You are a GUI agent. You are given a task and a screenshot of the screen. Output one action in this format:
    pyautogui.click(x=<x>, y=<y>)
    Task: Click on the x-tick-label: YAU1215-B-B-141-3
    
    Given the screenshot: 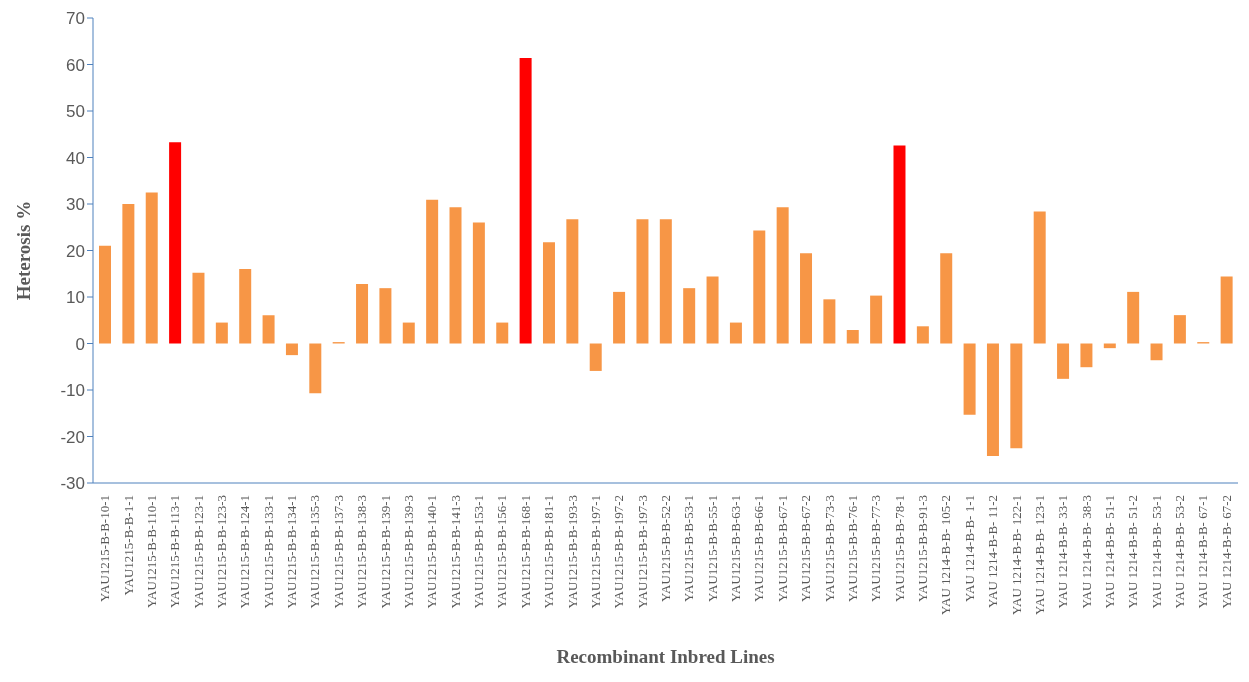 What is the action you would take?
    pyautogui.click(x=455, y=552)
    